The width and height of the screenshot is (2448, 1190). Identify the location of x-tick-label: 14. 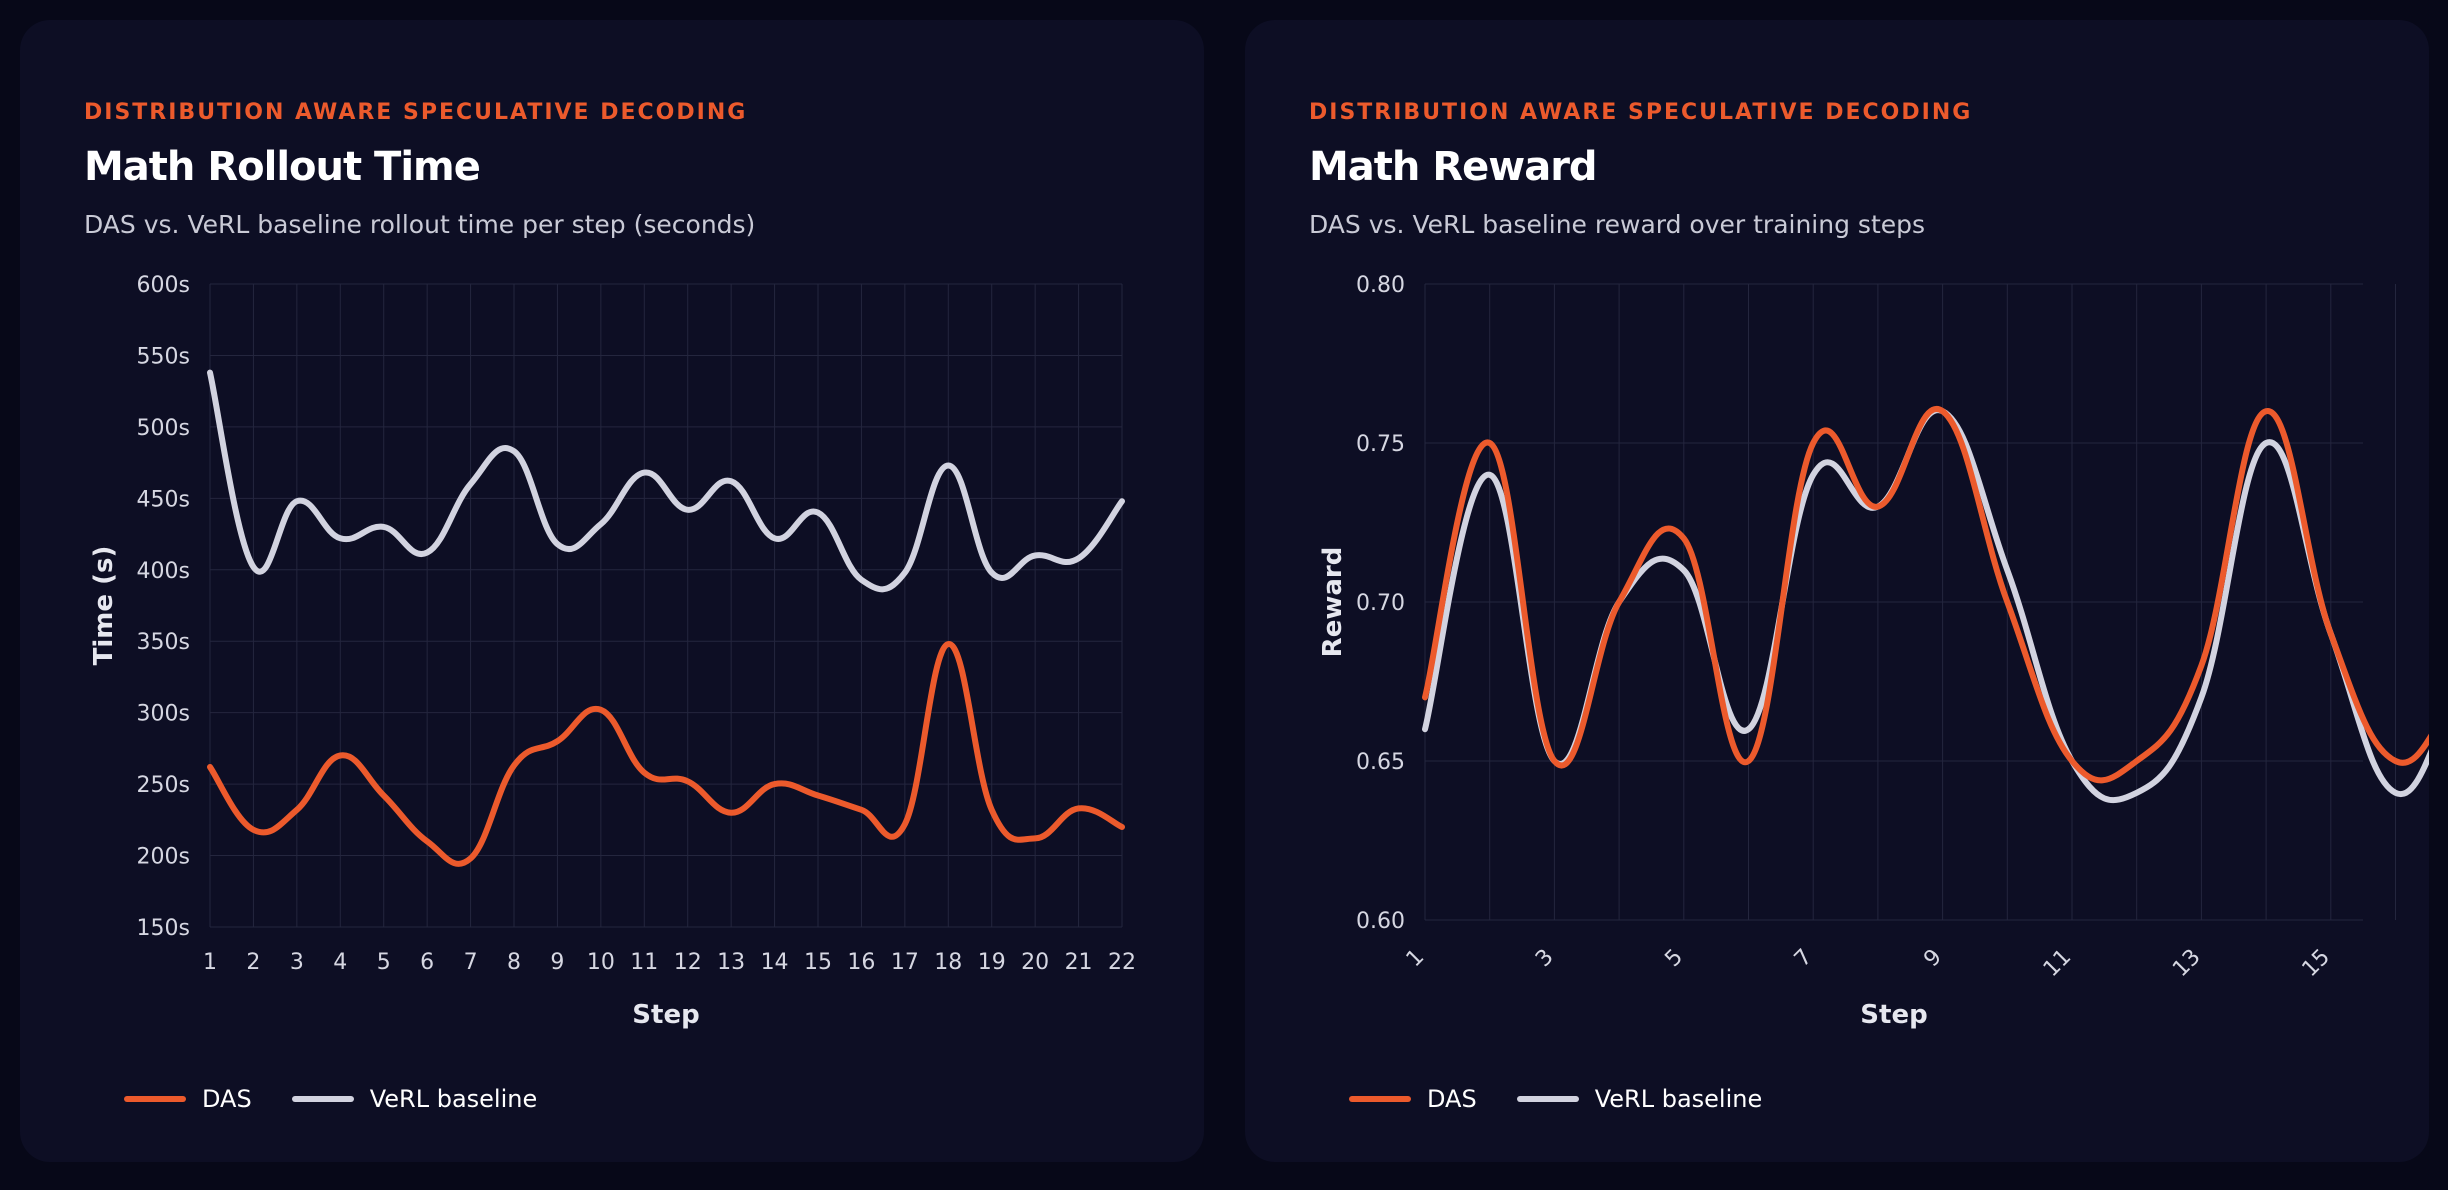
(775, 962).